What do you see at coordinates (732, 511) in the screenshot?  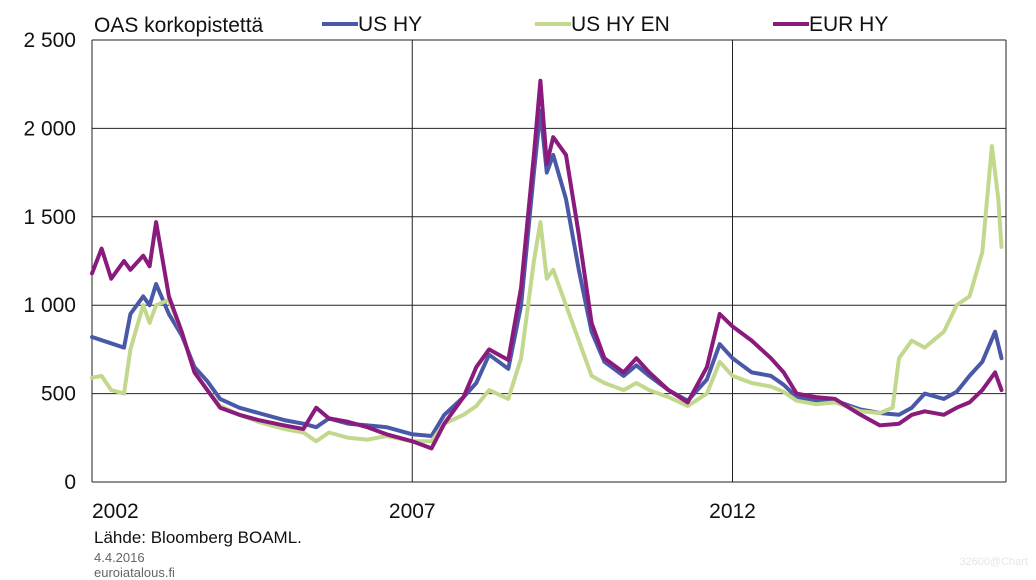 I see `x-tick-label: 2012` at bounding box center [732, 511].